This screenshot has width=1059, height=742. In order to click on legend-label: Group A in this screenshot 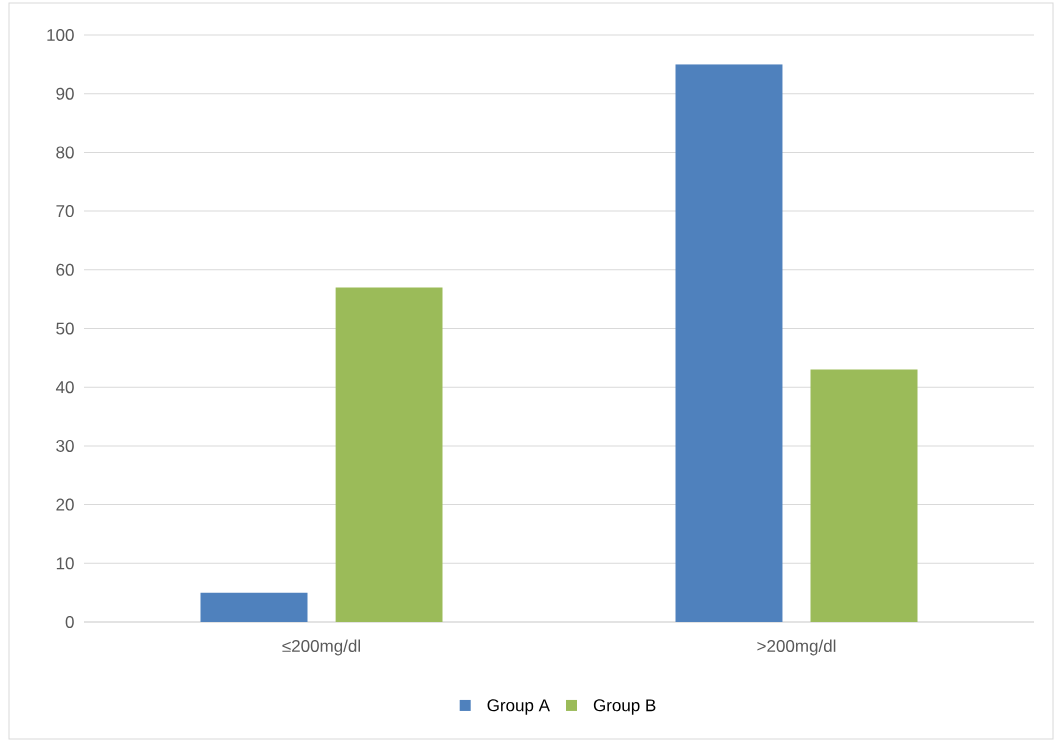, I will do `click(518, 707)`.